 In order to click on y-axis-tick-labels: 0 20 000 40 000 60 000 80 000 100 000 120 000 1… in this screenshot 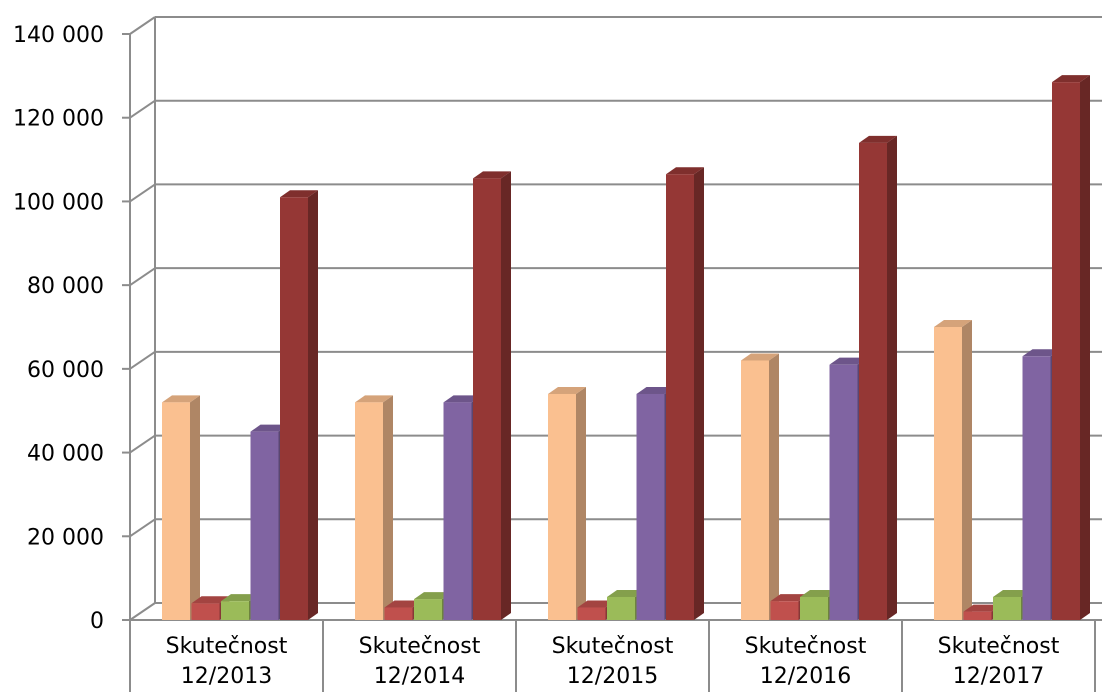, I will do `click(58, 328)`.